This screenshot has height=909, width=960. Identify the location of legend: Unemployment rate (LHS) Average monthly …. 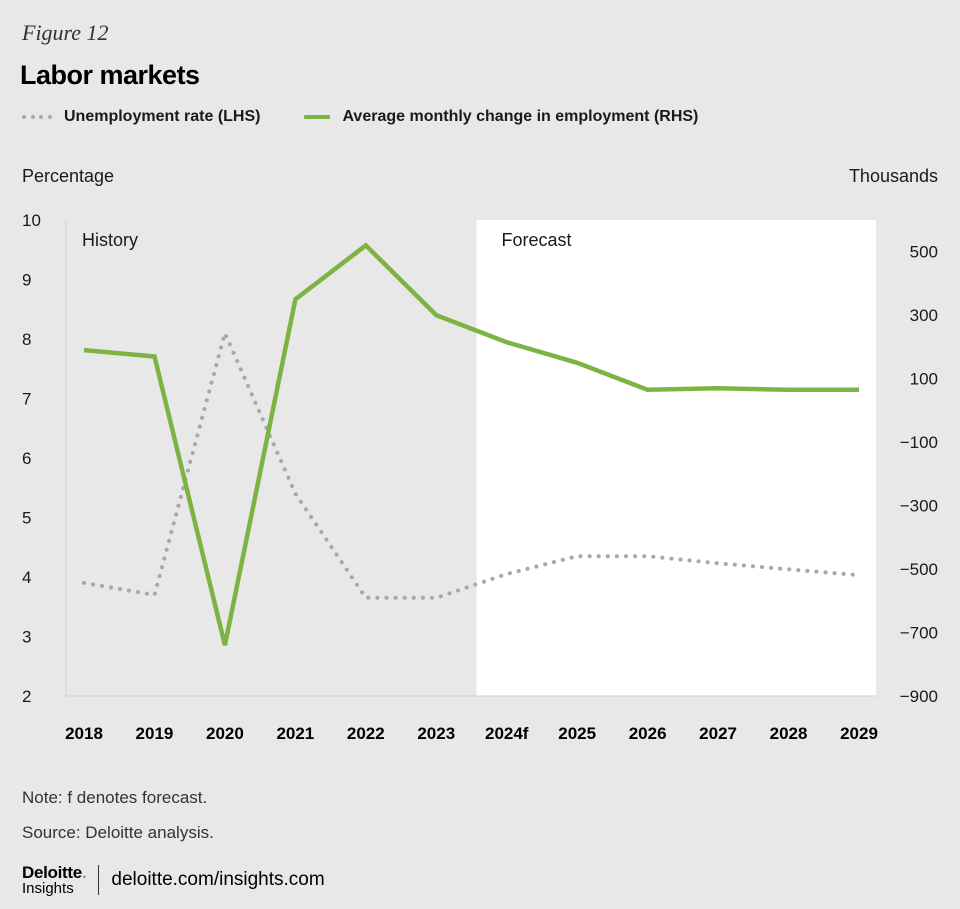
(382, 117).